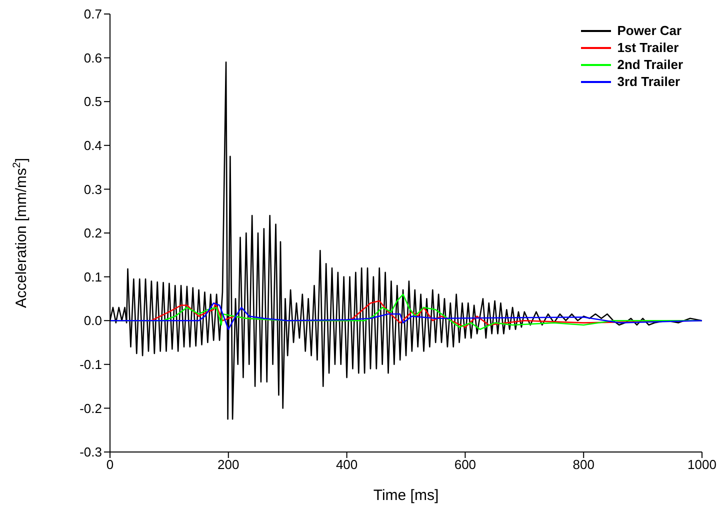  What do you see at coordinates (93, 233) in the screenshot?
I see `y-tick-label: 0.2` at bounding box center [93, 233].